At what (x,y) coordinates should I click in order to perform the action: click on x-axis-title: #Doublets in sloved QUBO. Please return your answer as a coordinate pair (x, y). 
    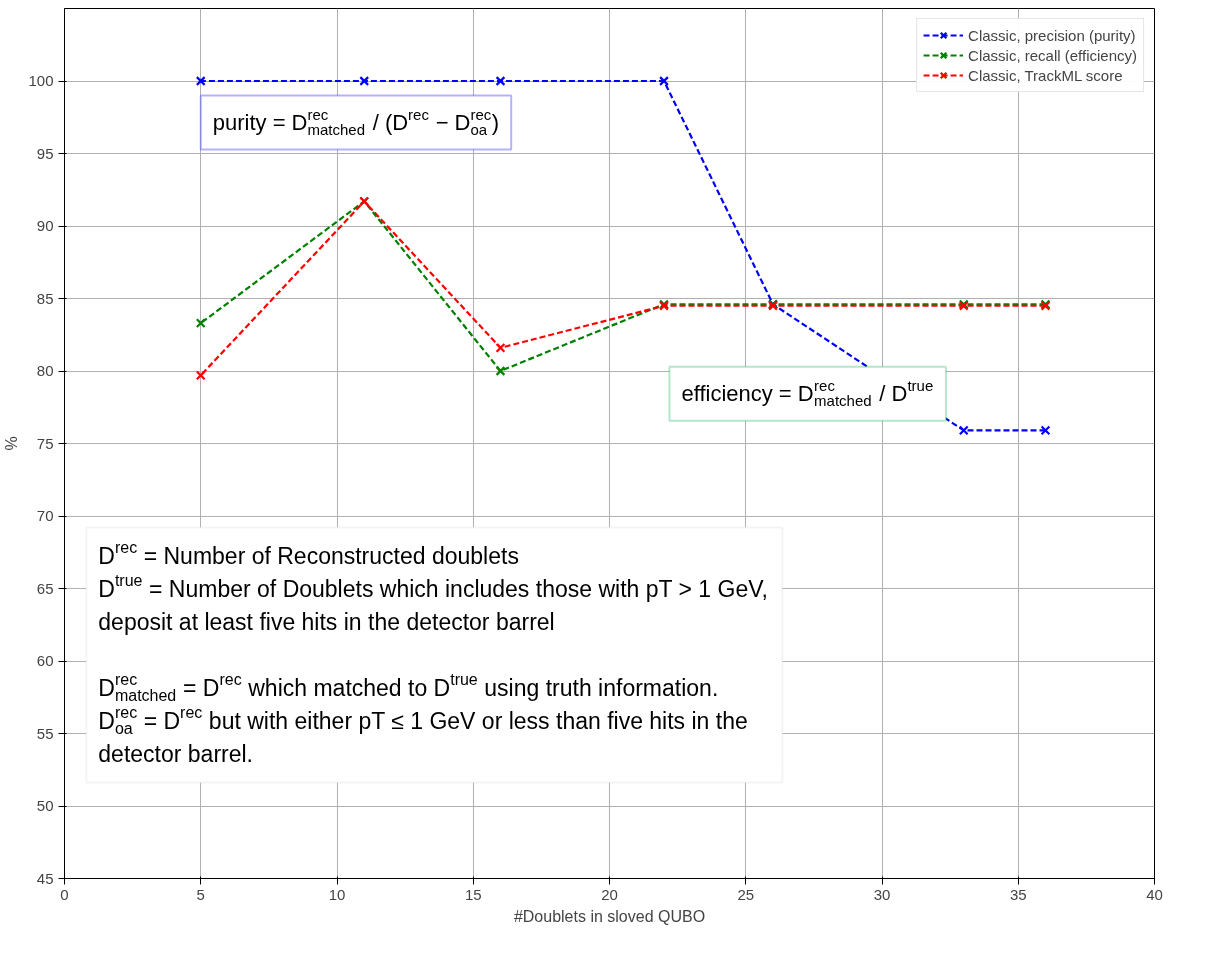
    Looking at the image, I should click on (609, 916).